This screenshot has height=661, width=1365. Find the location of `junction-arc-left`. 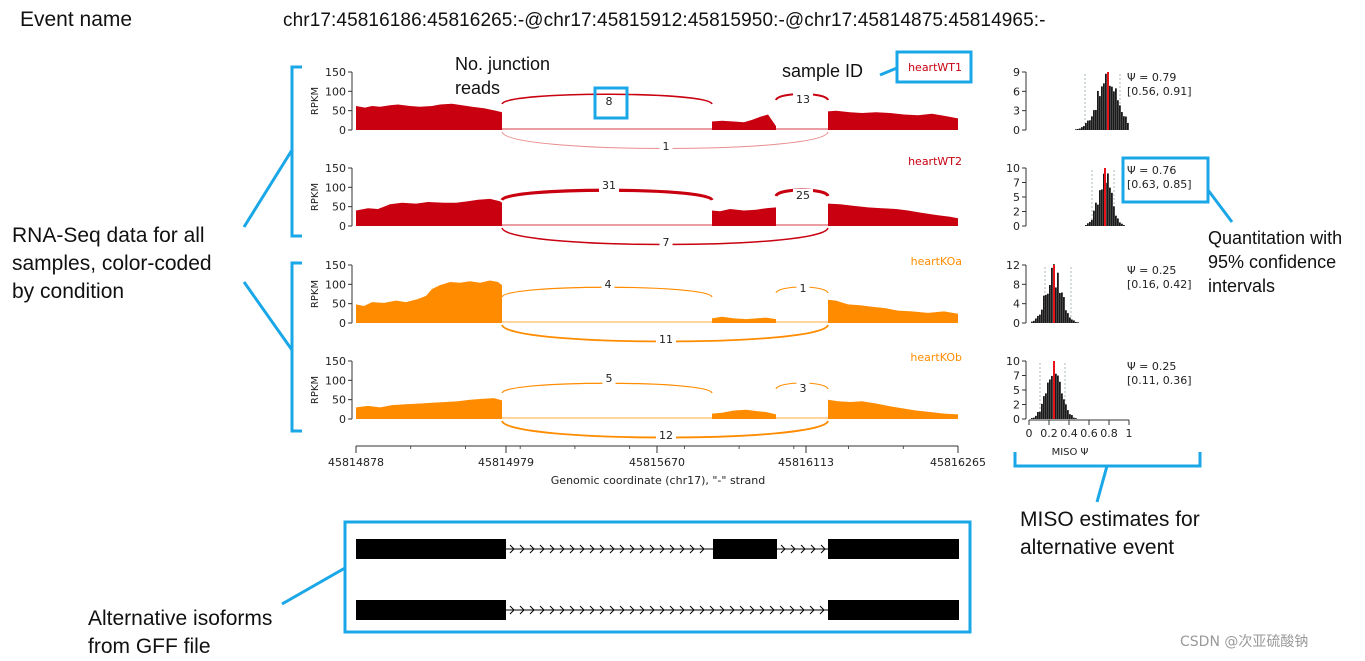

junction-arc-left is located at coordinates (607, 99).